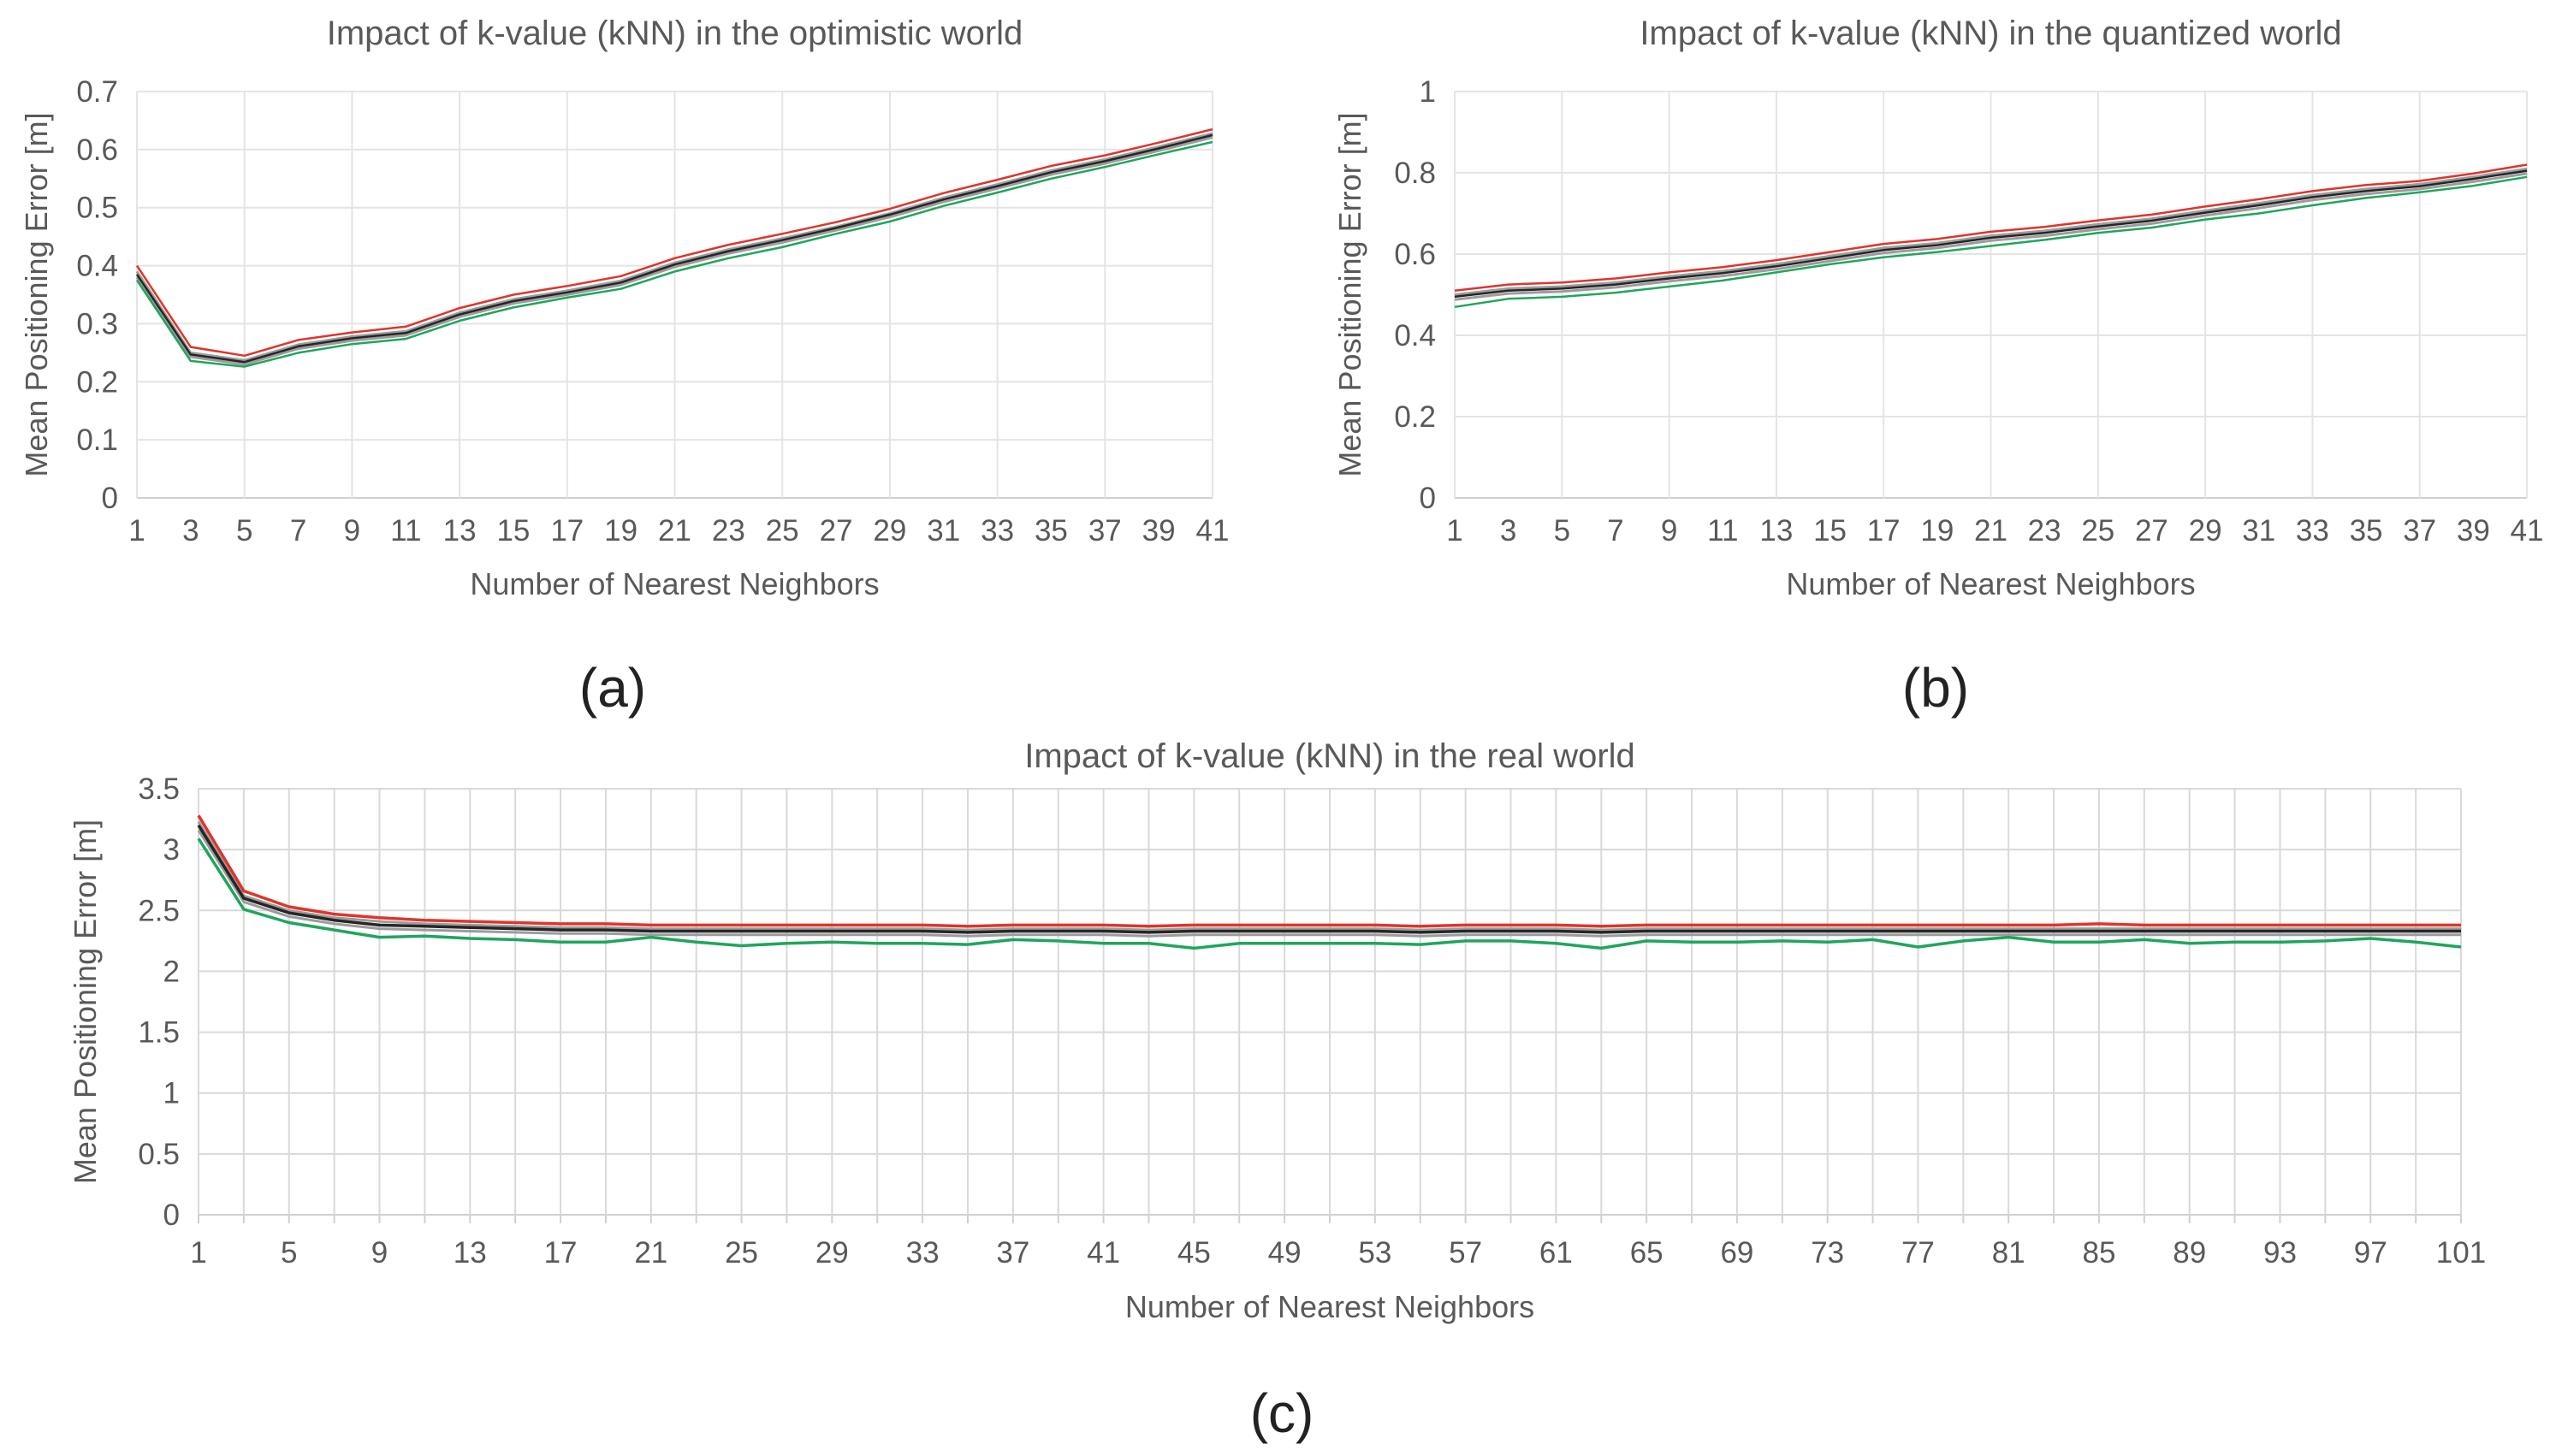  What do you see at coordinates (2189, 1253) in the screenshot?
I see `x-tick-label: 89` at bounding box center [2189, 1253].